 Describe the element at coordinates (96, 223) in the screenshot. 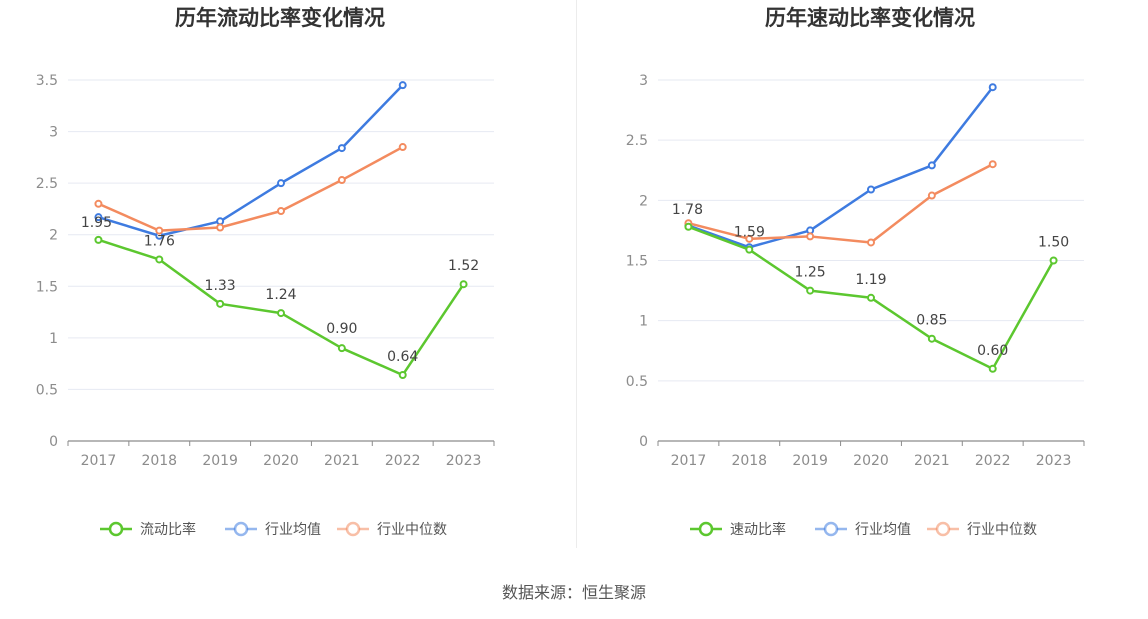

I see `data-label: 1.95` at that location.